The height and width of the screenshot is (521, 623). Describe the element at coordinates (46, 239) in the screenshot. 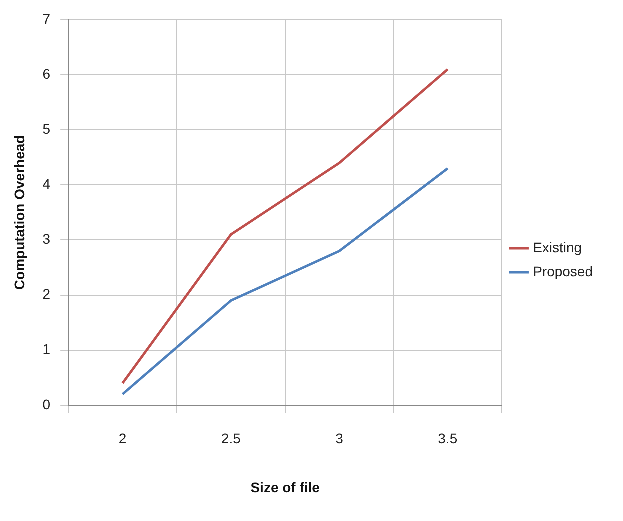

I see `y-tick-label: 3` at that location.